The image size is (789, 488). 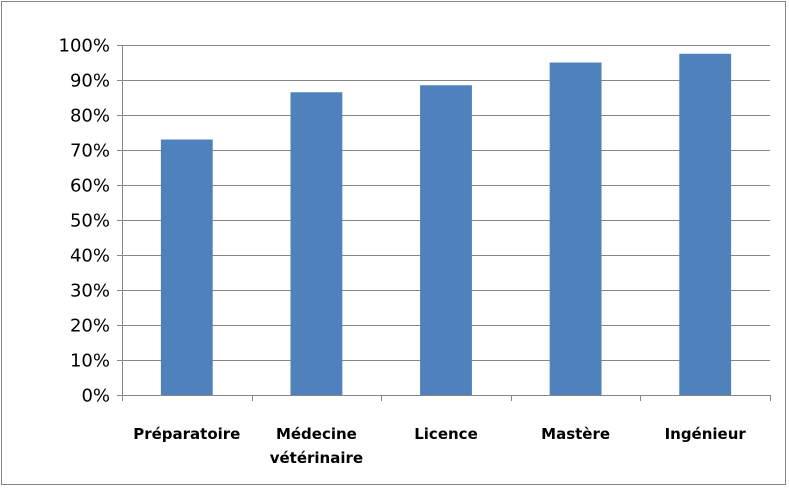 What do you see at coordinates (90, 361) in the screenshot?
I see `y-tick-label: 10%` at bounding box center [90, 361].